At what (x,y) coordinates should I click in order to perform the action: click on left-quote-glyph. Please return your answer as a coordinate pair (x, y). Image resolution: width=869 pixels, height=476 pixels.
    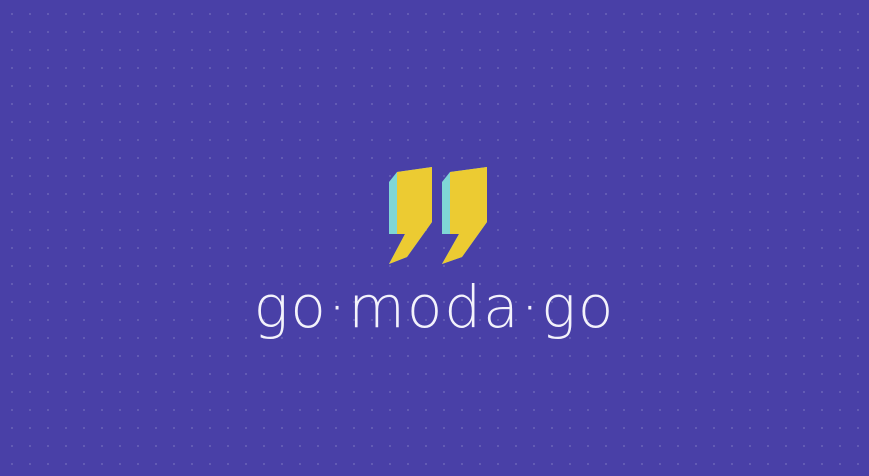
    Looking at the image, I should click on (410, 215).